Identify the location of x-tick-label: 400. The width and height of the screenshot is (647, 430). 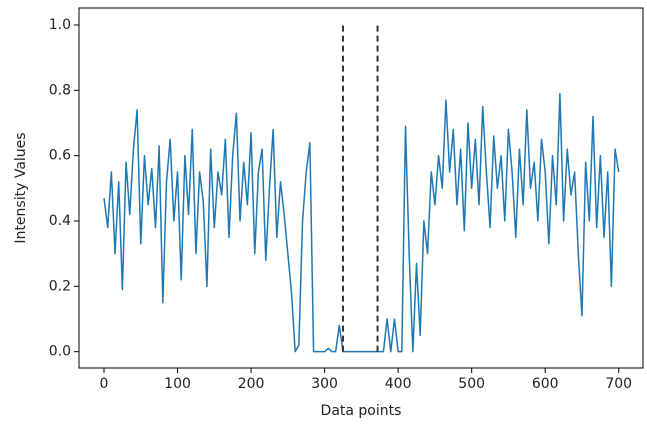
(398, 384).